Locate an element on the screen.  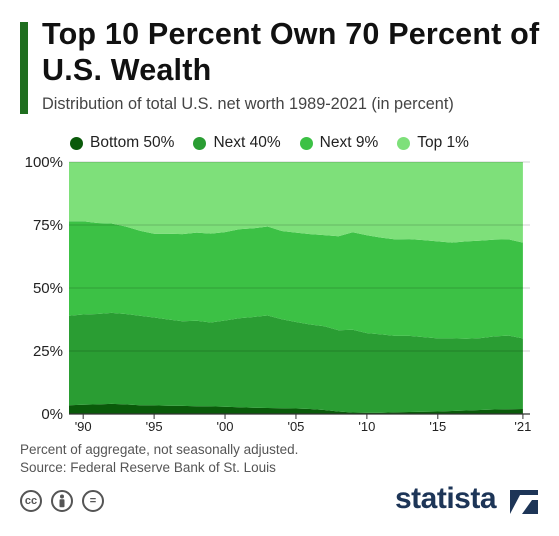
x-tick-label: '21 is located at coordinates (522, 426).